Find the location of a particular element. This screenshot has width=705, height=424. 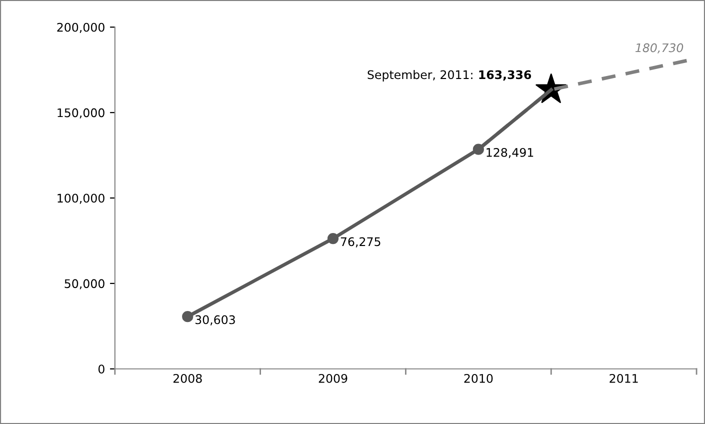

data-label: 180,730 is located at coordinates (659, 48).